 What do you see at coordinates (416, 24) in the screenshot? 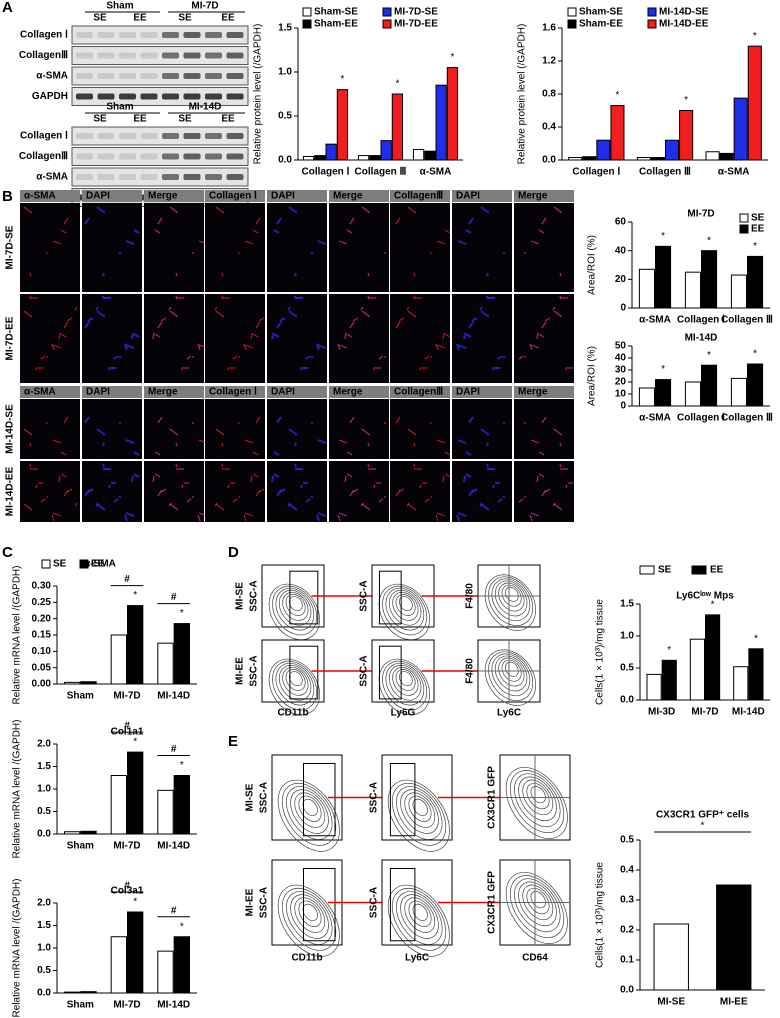
I see `legend-label: MI-7D-EE` at bounding box center [416, 24].